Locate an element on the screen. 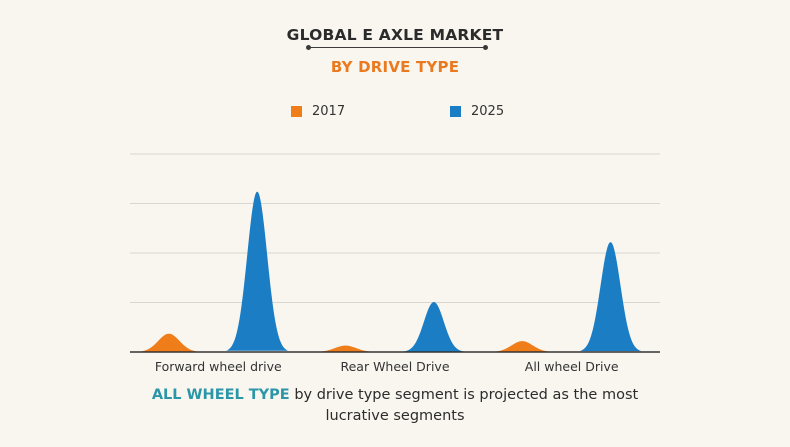  chart-subtitle: BY DRIVE TYPE is located at coordinates (395, 67).